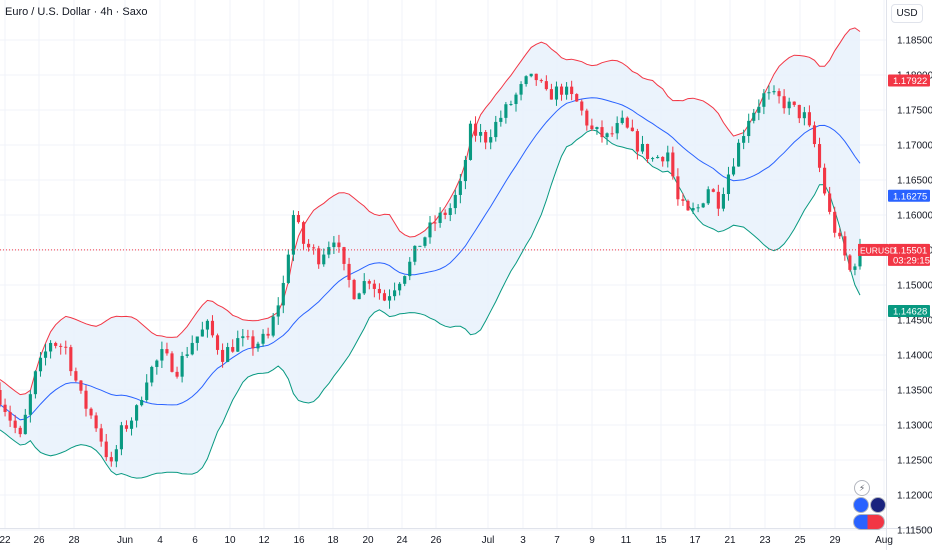 The height and width of the screenshot is (550, 932). I want to click on lightning-icon: ⚡, so click(862, 488).